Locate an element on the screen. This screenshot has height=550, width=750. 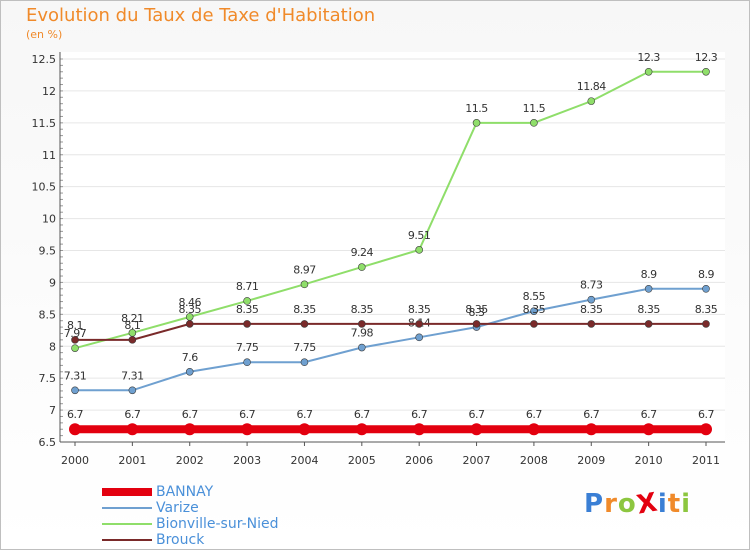
logo-letter: P is located at coordinates (594, 504).